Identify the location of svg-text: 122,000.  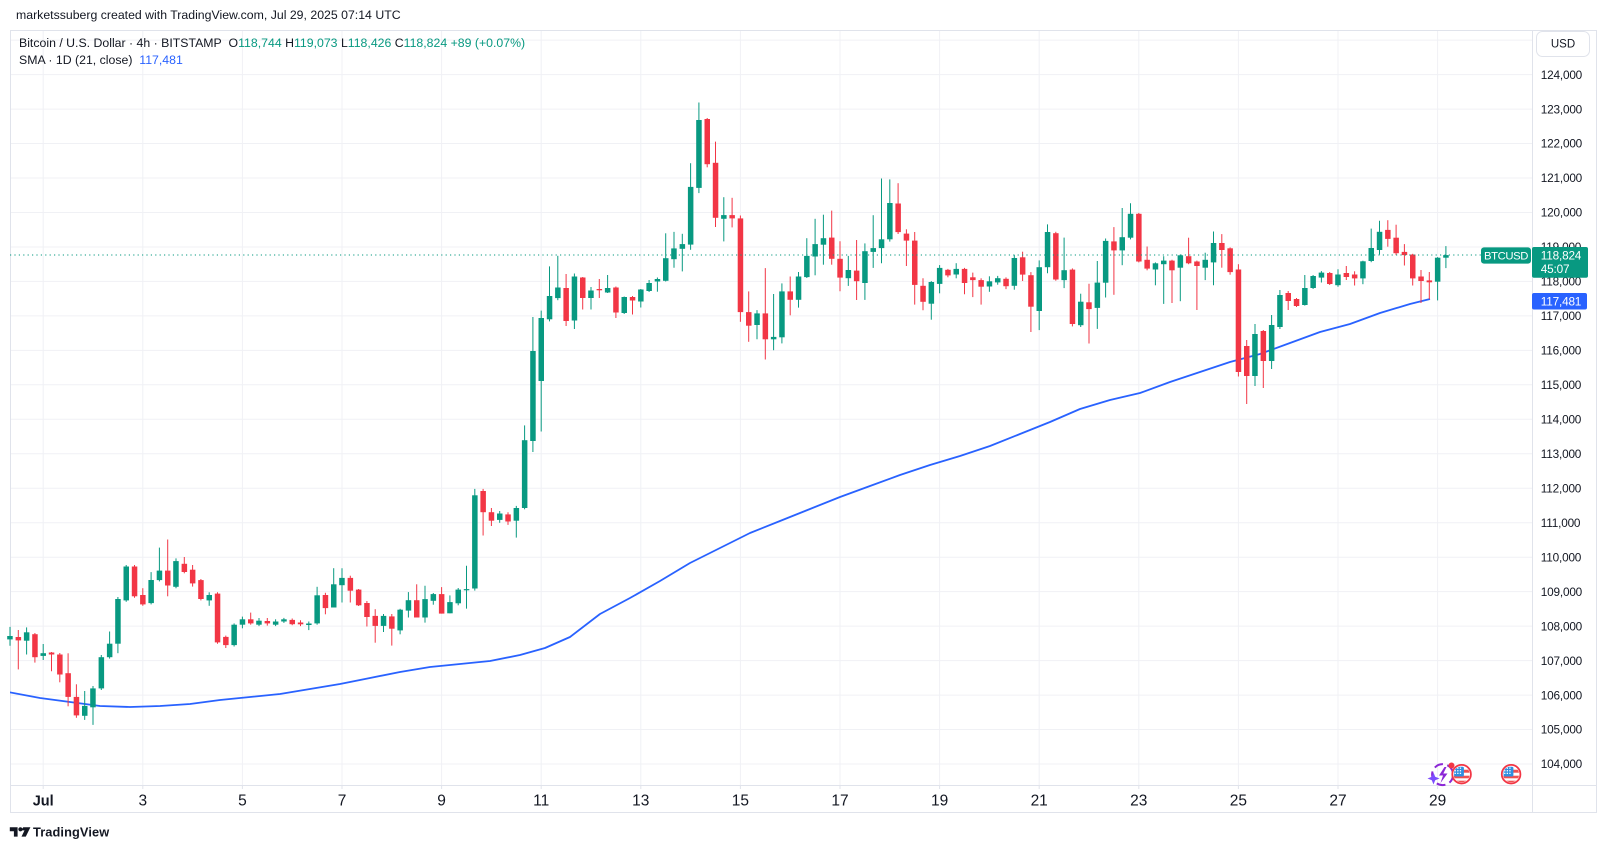
(1562, 144).